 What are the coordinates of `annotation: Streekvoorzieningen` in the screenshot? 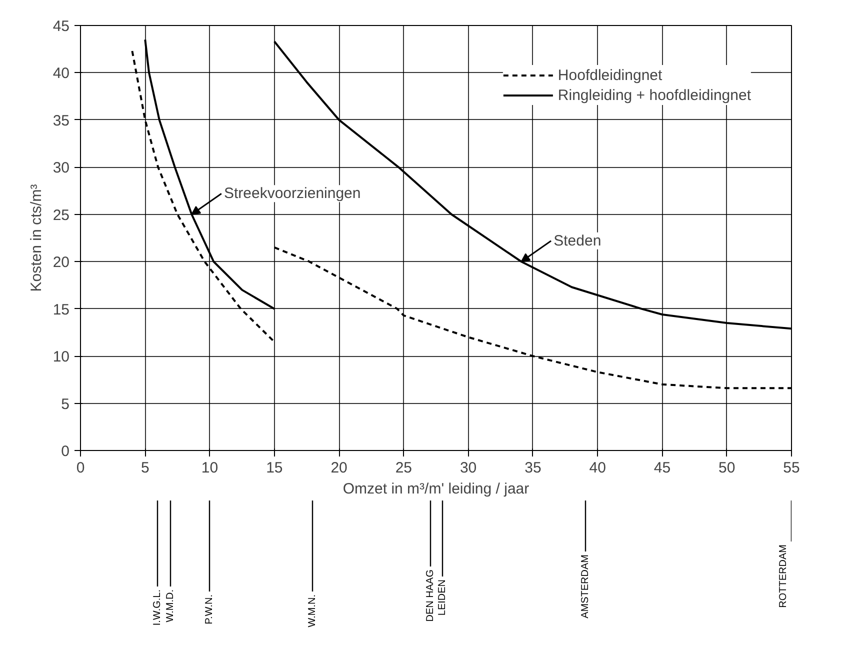 It's located at (292, 193).